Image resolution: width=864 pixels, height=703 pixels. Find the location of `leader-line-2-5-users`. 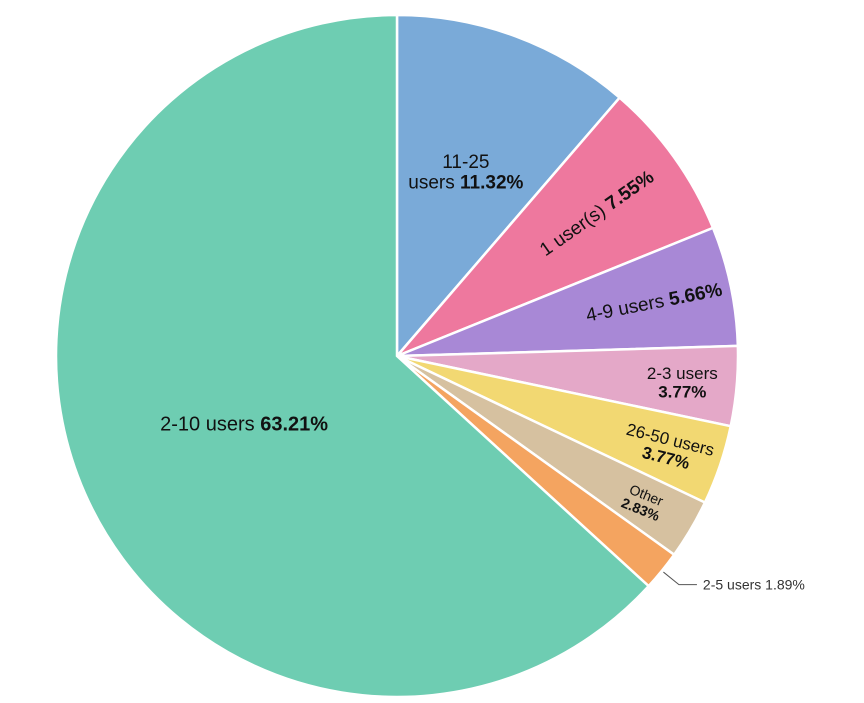

leader-line-2-5-users is located at coordinates (680, 578).